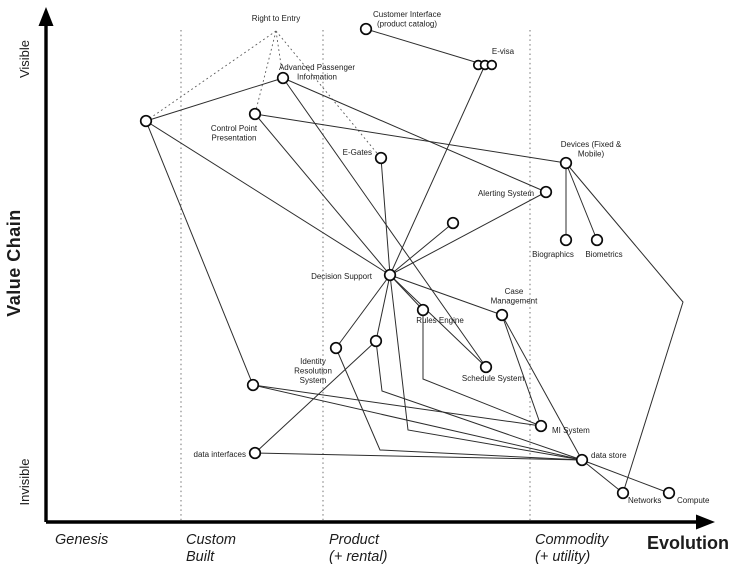 This screenshot has height=573, width=754. What do you see at coordinates (693, 500) in the screenshot?
I see `node-label-compute: Compute` at bounding box center [693, 500].